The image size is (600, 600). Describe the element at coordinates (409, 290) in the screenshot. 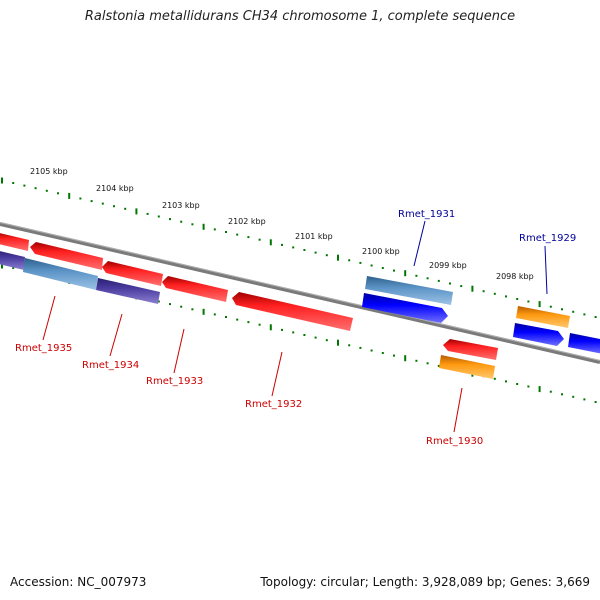

I see `gene-rmet-1931-bar` at that location.